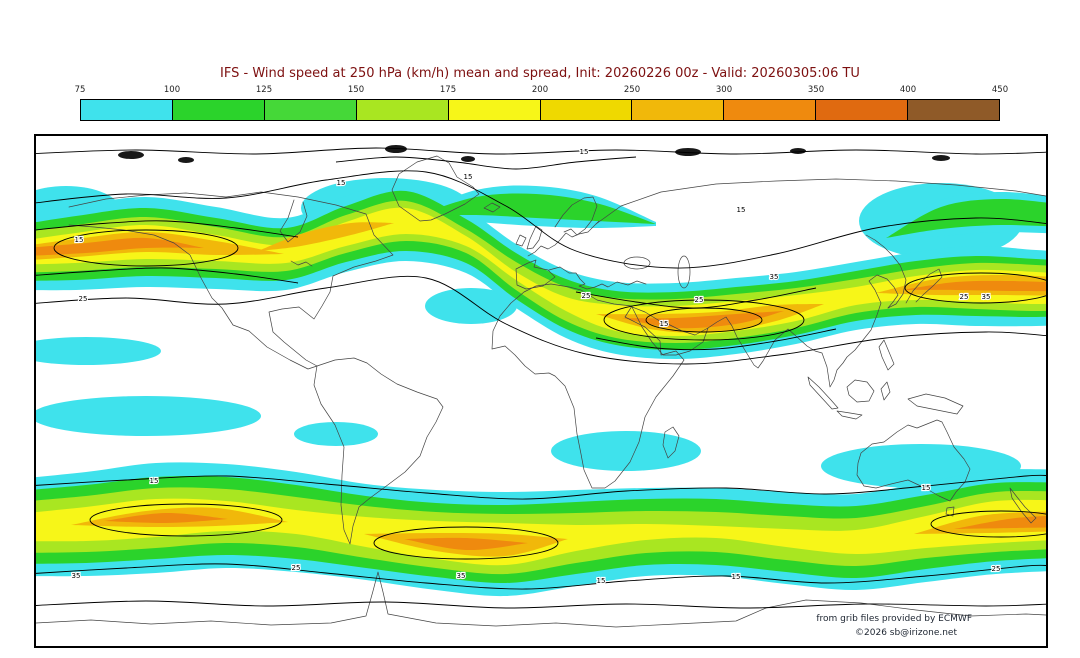  What do you see at coordinates (448, 90) in the screenshot?
I see `colorbar-tick-label: 175` at bounding box center [448, 90].